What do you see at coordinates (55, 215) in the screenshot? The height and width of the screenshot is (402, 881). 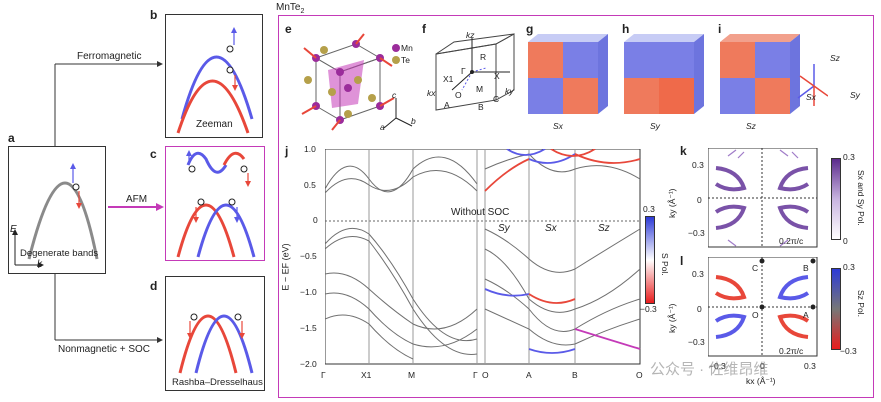 I see `degenerate-band-diagram` at bounding box center [55, 215].